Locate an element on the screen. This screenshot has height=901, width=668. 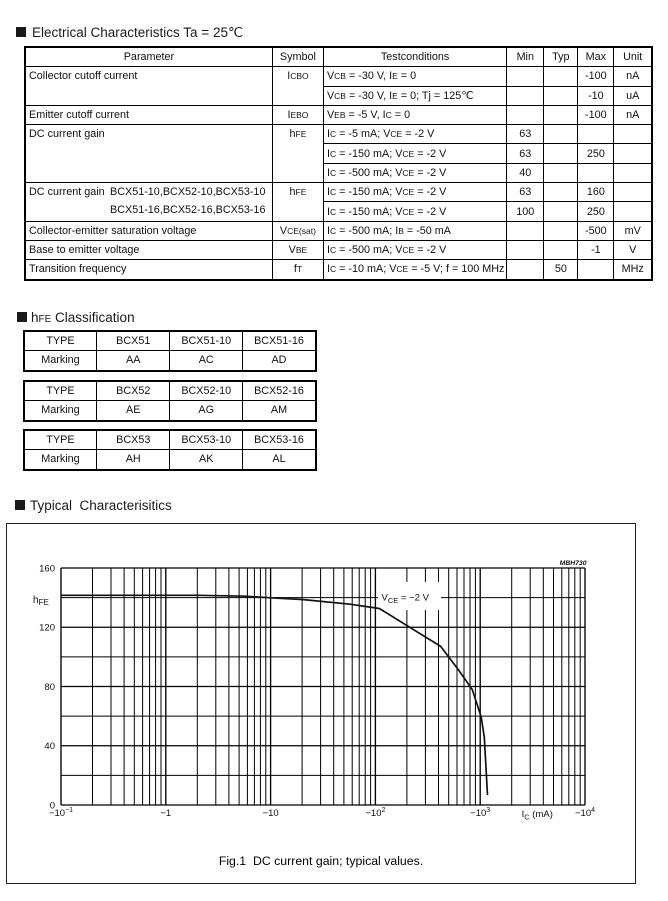
svg-text: hFE is located at coordinates (41, 601).